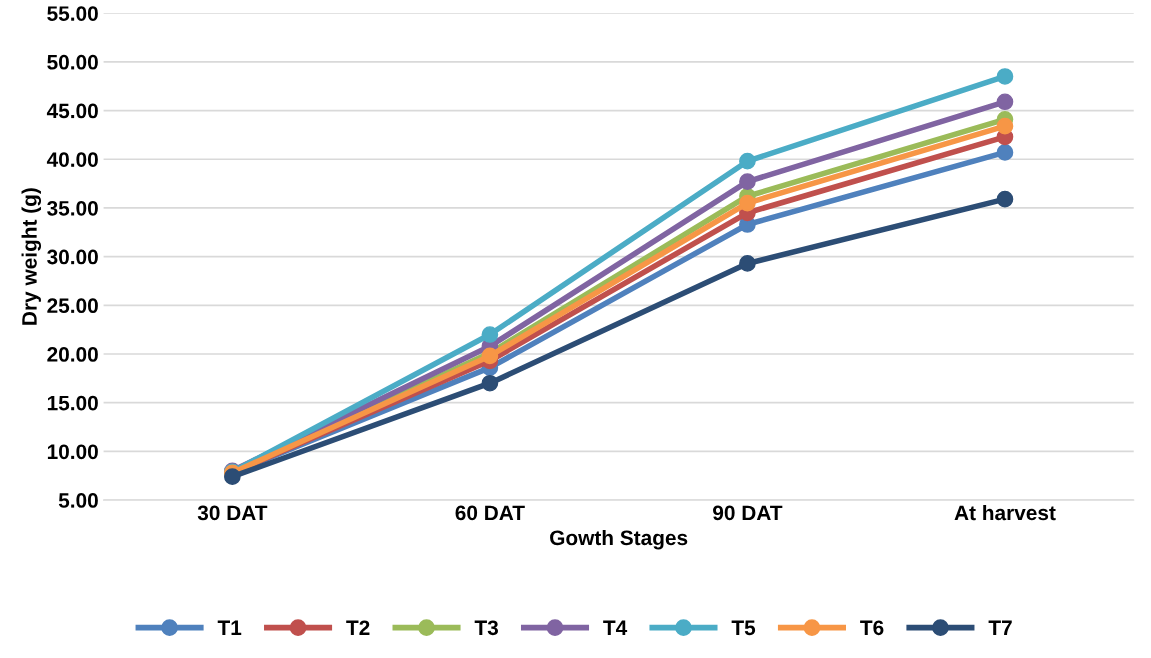 Image resolution: width=1151 pixels, height=658 pixels. I want to click on x-axis-title: Gowth Stages, so click(619, 539).